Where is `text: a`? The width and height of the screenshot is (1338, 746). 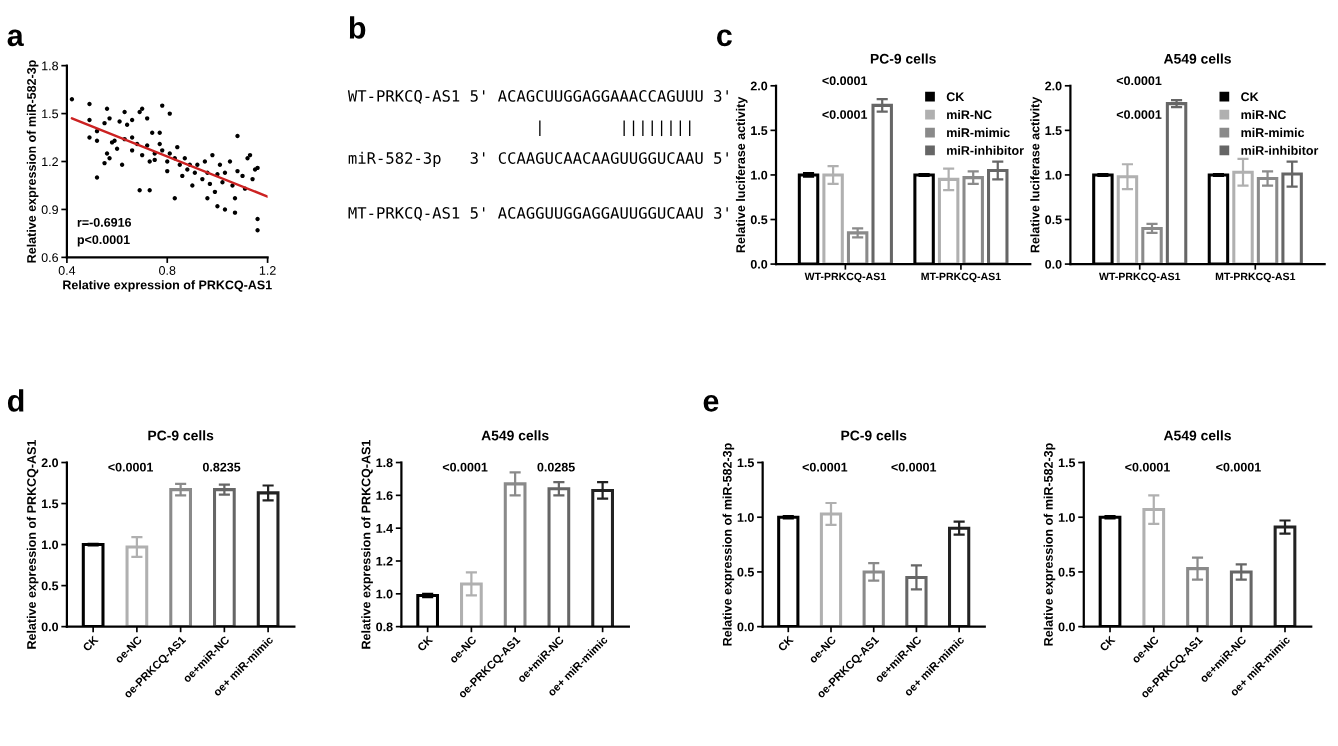
text: a is located at coordinates (15, 38).